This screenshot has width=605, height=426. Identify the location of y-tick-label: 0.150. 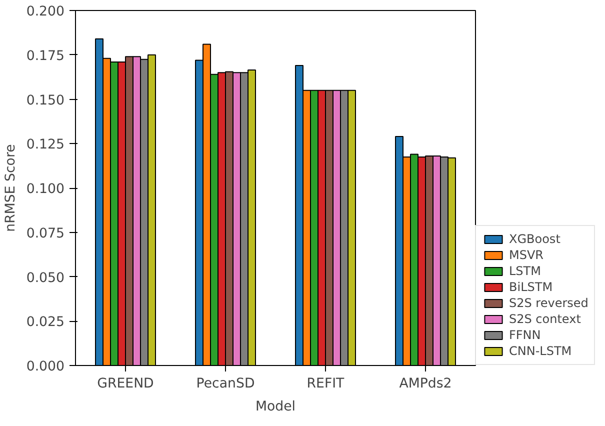
(45, 100).